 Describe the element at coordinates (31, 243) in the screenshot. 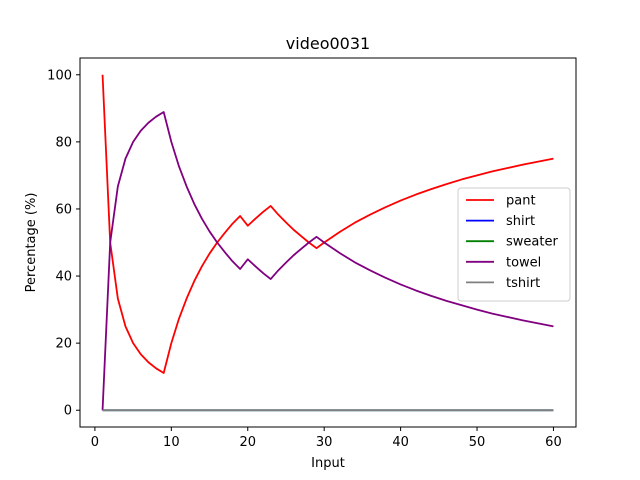

I see `y-axis-label: Percentage (%)` at that location.